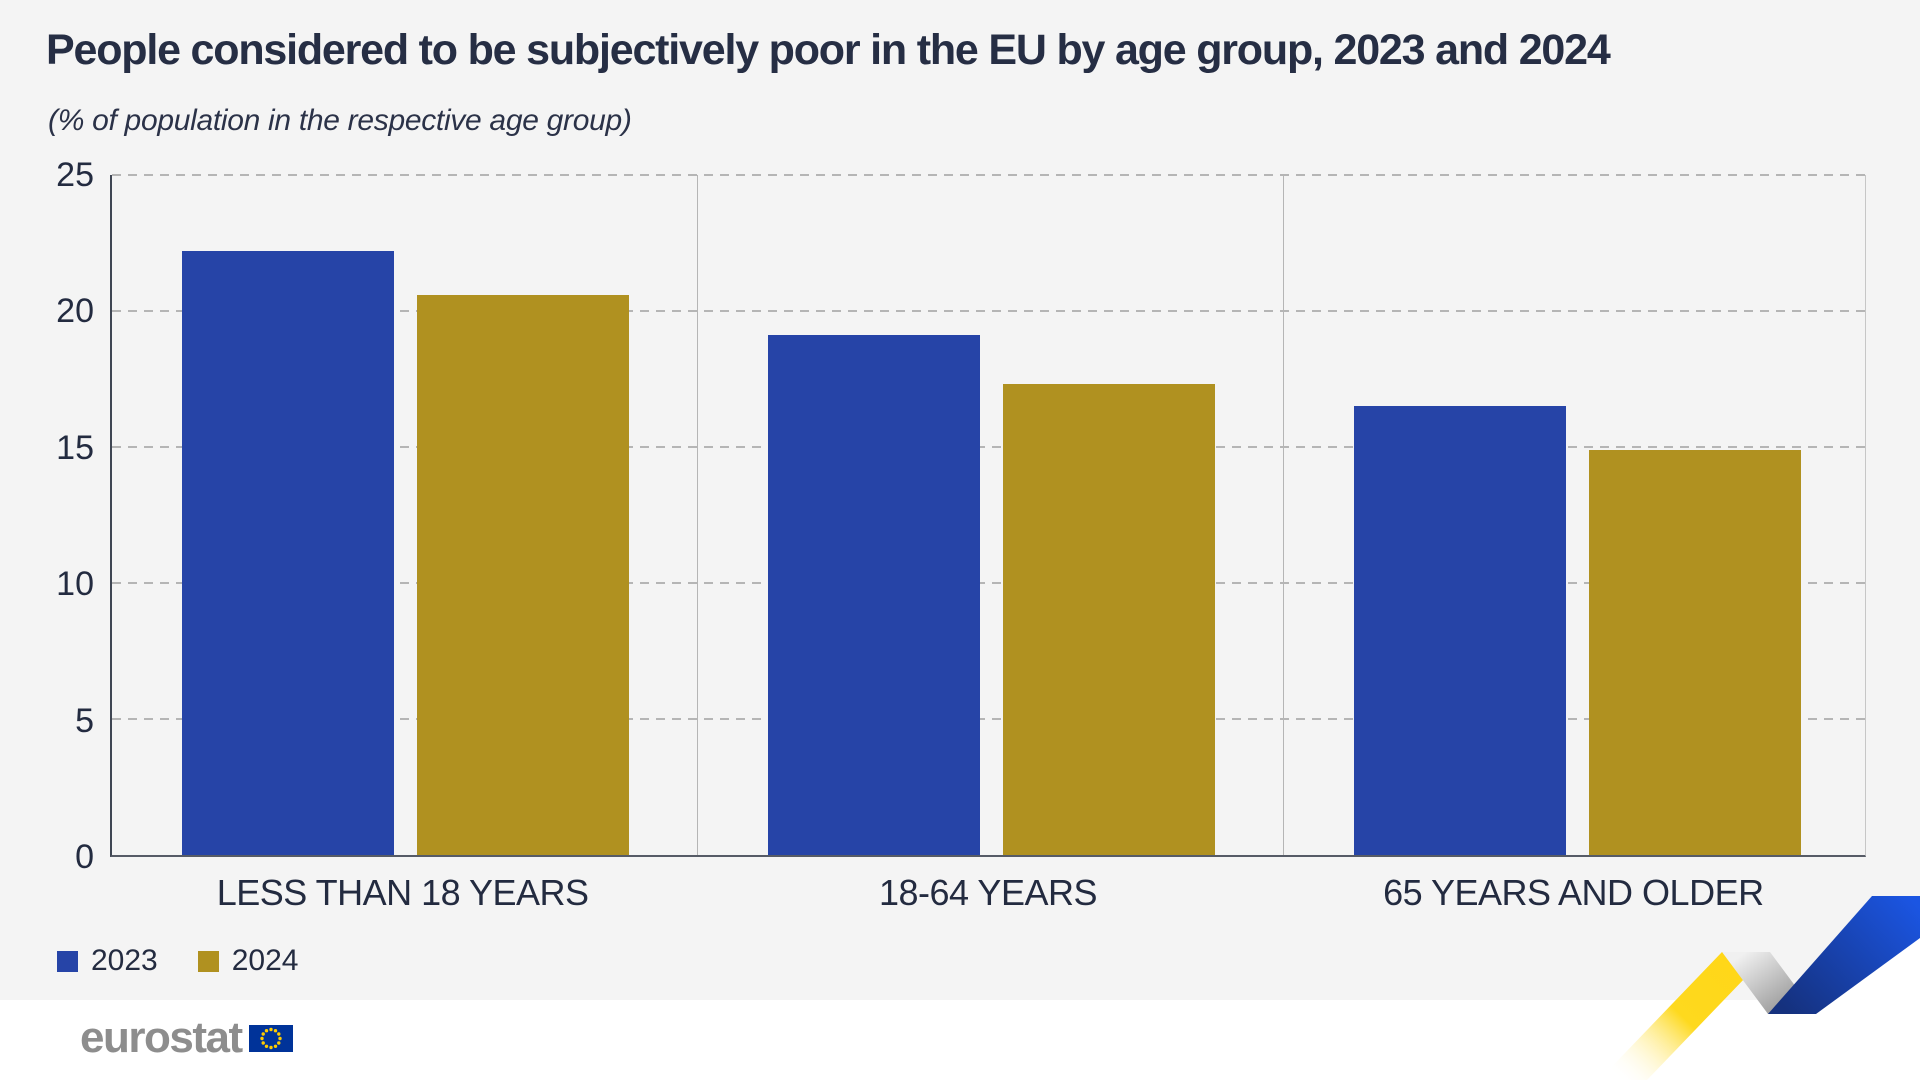  I want to click on legend-label: 2023, so click(124, 960).